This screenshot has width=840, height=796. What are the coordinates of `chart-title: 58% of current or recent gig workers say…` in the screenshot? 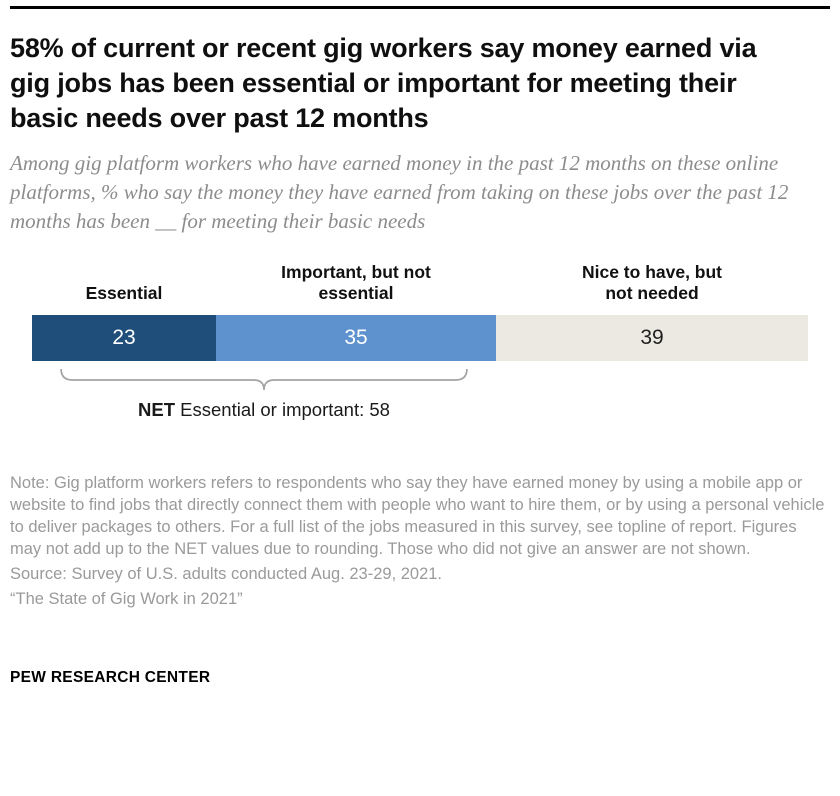 It's located at (383, 83).